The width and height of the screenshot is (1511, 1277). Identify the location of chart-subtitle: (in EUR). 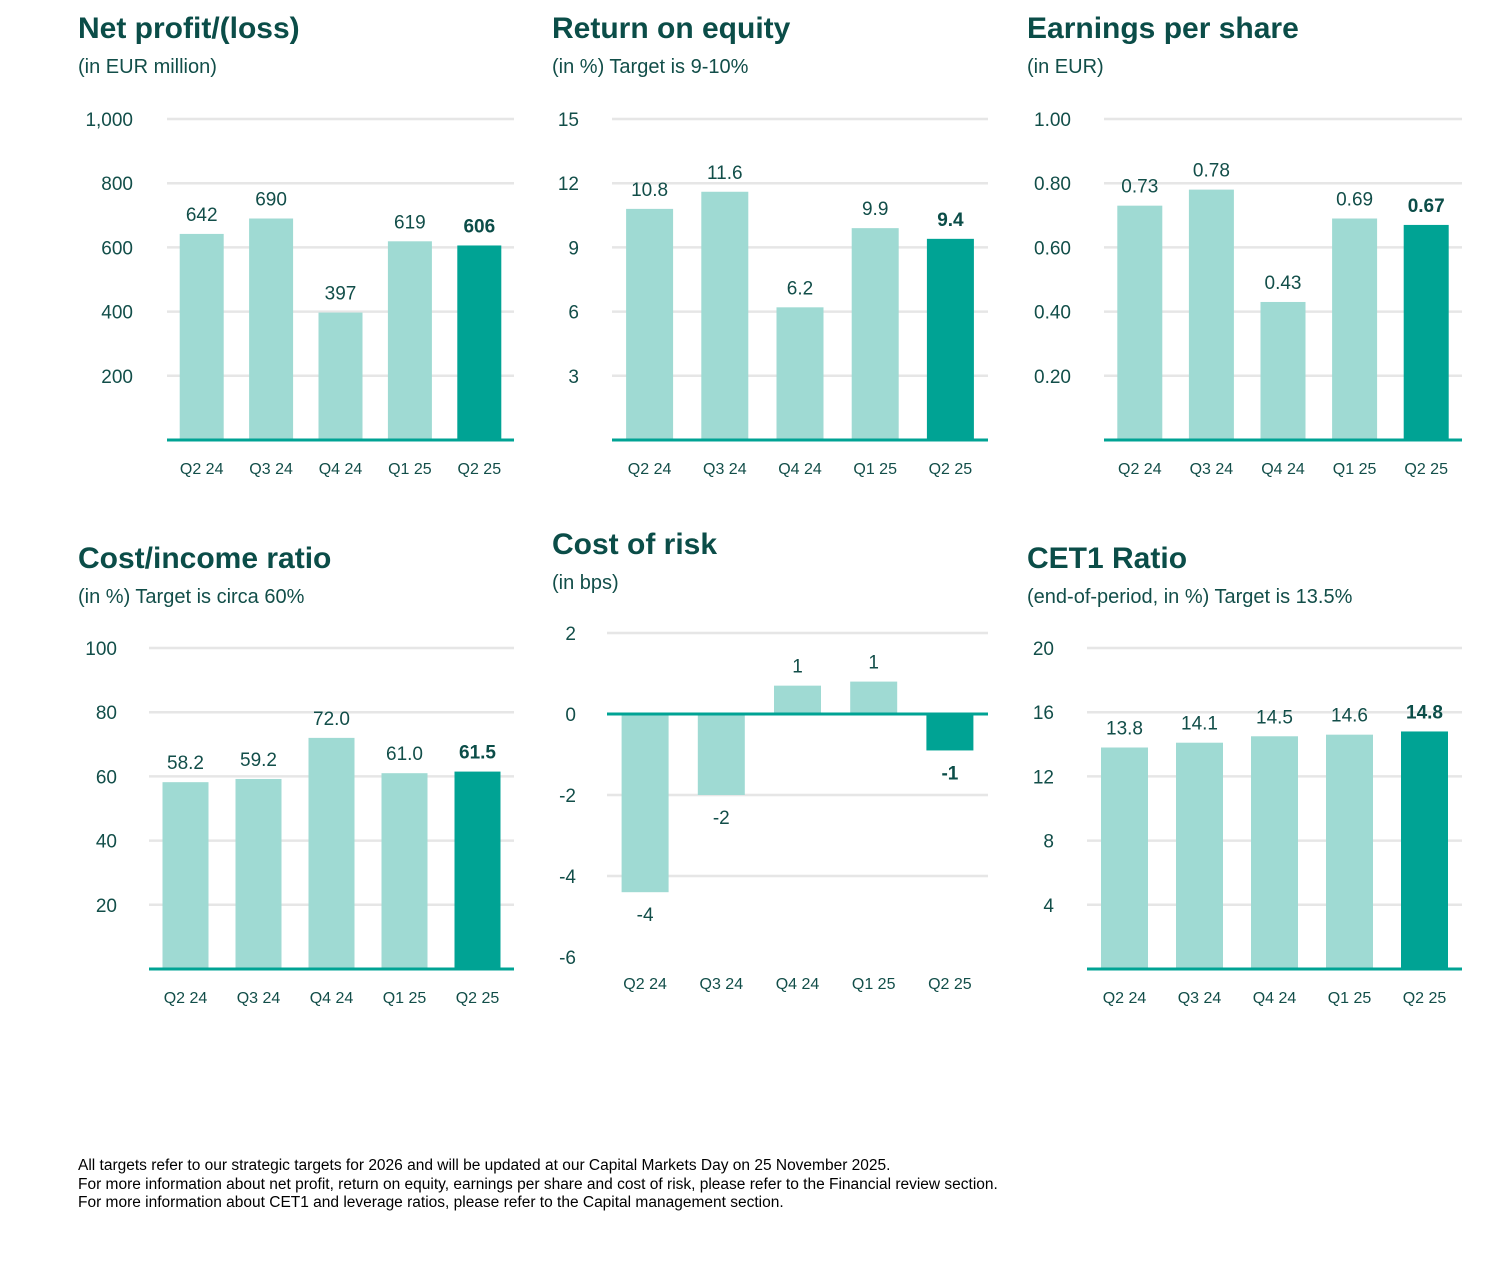
(1065, 67).